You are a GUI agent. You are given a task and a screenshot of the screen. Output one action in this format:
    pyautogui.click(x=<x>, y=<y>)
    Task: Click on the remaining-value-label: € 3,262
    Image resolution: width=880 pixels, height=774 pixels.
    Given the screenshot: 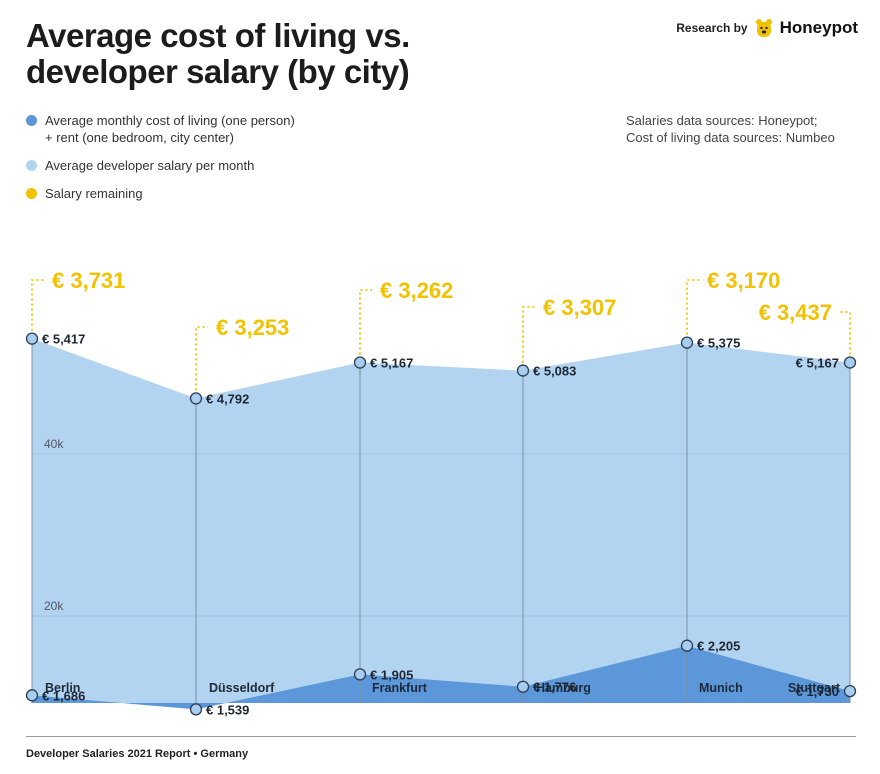 What is the action you would take?
    pyautogui.click(x=416, y=290)
    